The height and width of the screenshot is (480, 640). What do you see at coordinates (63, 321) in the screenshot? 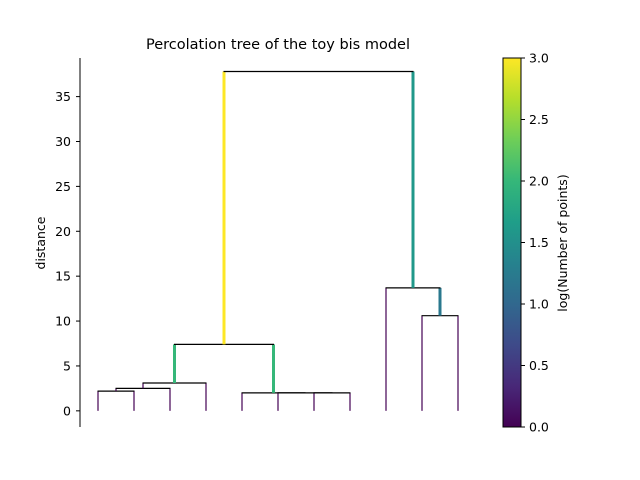
I see `y-tick-label: 10` at bounding box center [63, 321].